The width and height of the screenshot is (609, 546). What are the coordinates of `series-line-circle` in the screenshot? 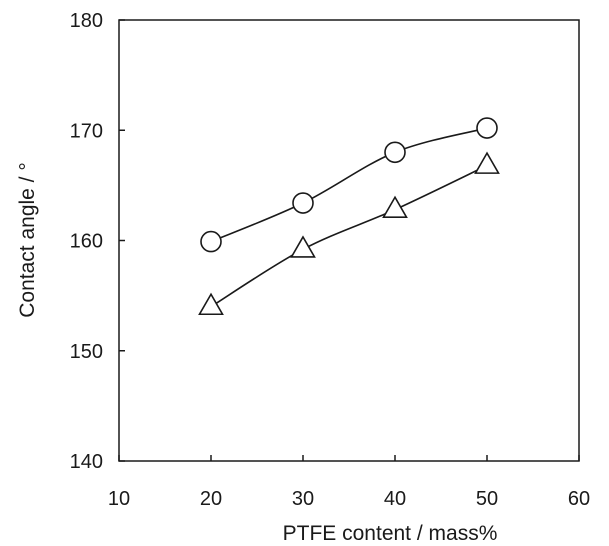 It's located at (349, 185).